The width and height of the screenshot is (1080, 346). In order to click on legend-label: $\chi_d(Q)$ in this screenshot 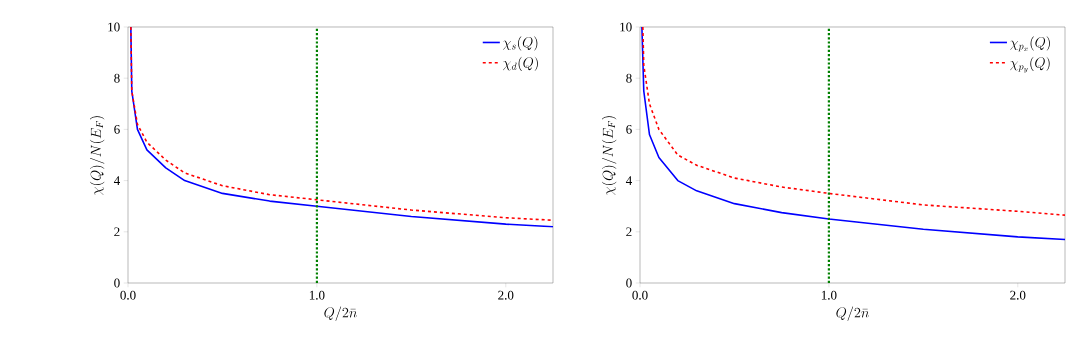, I will do `click(520, 64)`.